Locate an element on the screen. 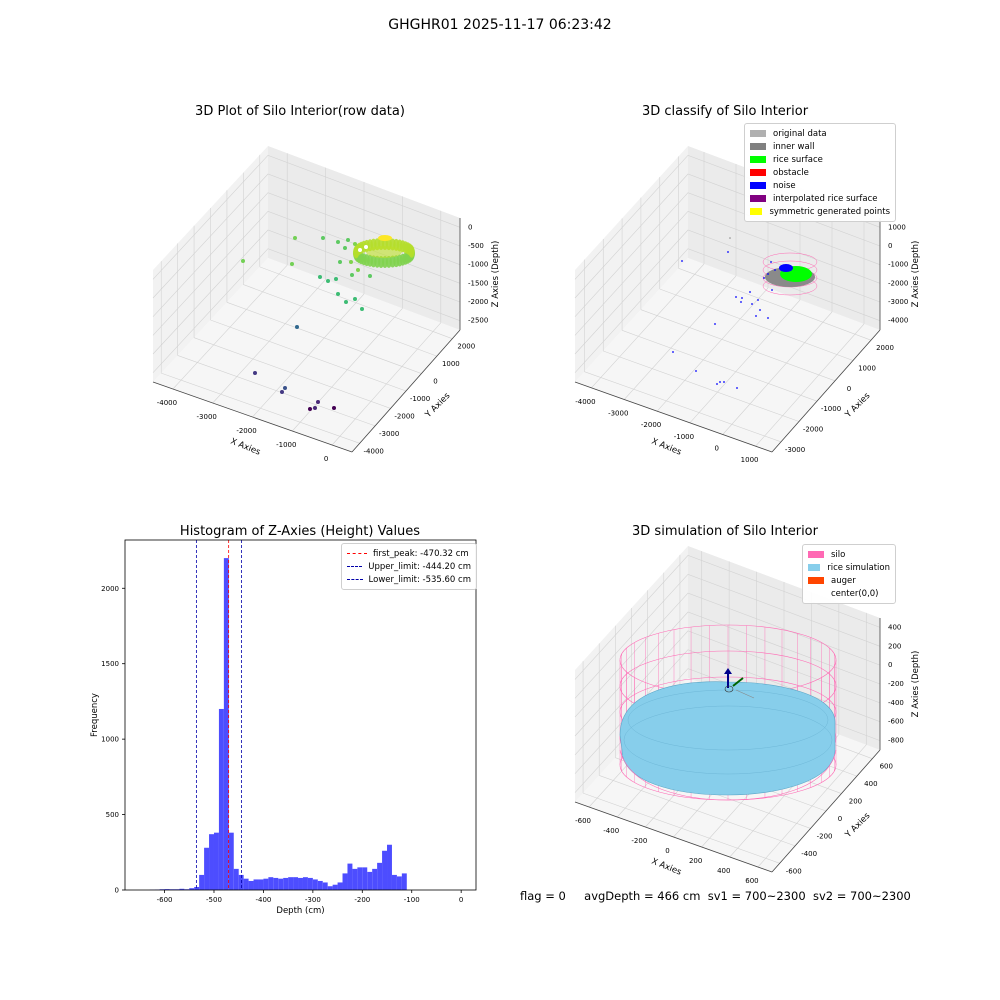  x-tick-label: -4000 is located at coordinates (167, 403).